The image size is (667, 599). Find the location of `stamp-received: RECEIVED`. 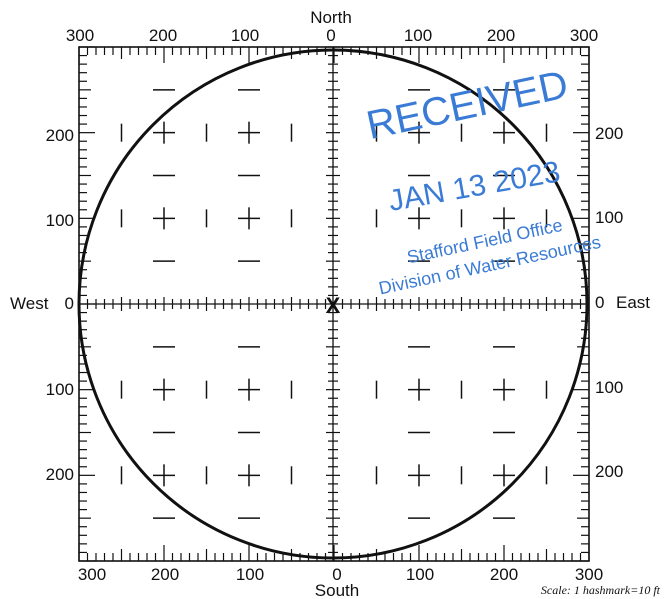

stamp-received: RECEIVED is located at coordinates (467, 106).